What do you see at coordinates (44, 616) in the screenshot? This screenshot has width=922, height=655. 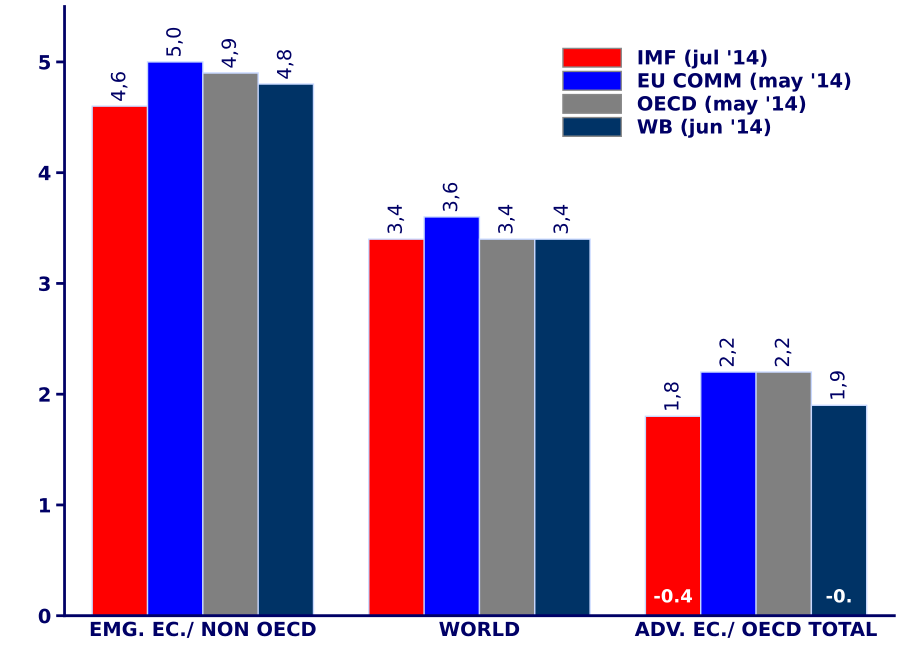 I see `y-tick-label: 0` at bounding box center [44, 616].